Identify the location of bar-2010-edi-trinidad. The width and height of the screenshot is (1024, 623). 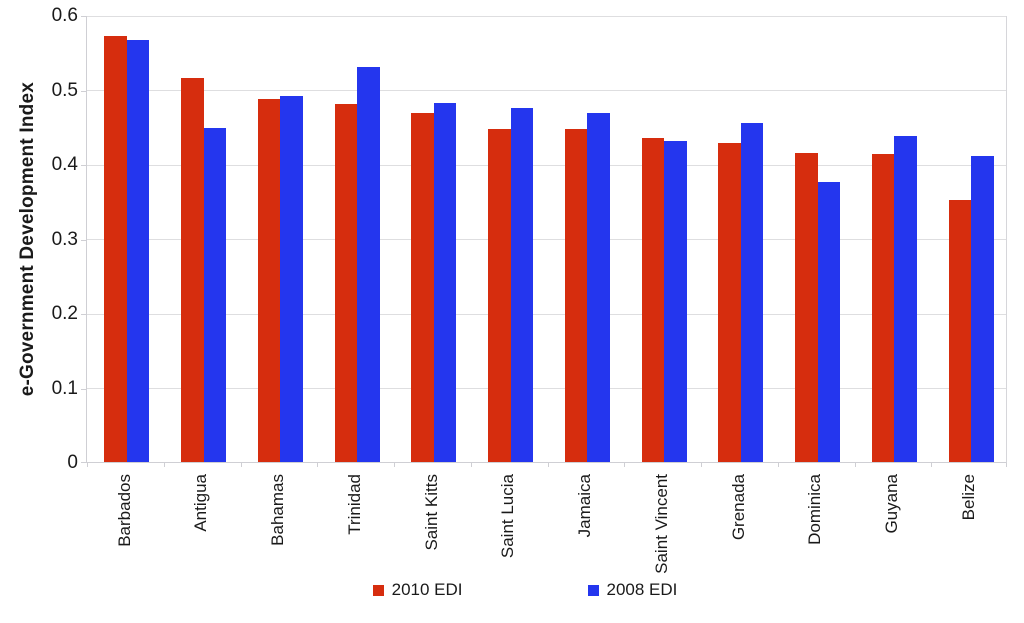
(346, 283).